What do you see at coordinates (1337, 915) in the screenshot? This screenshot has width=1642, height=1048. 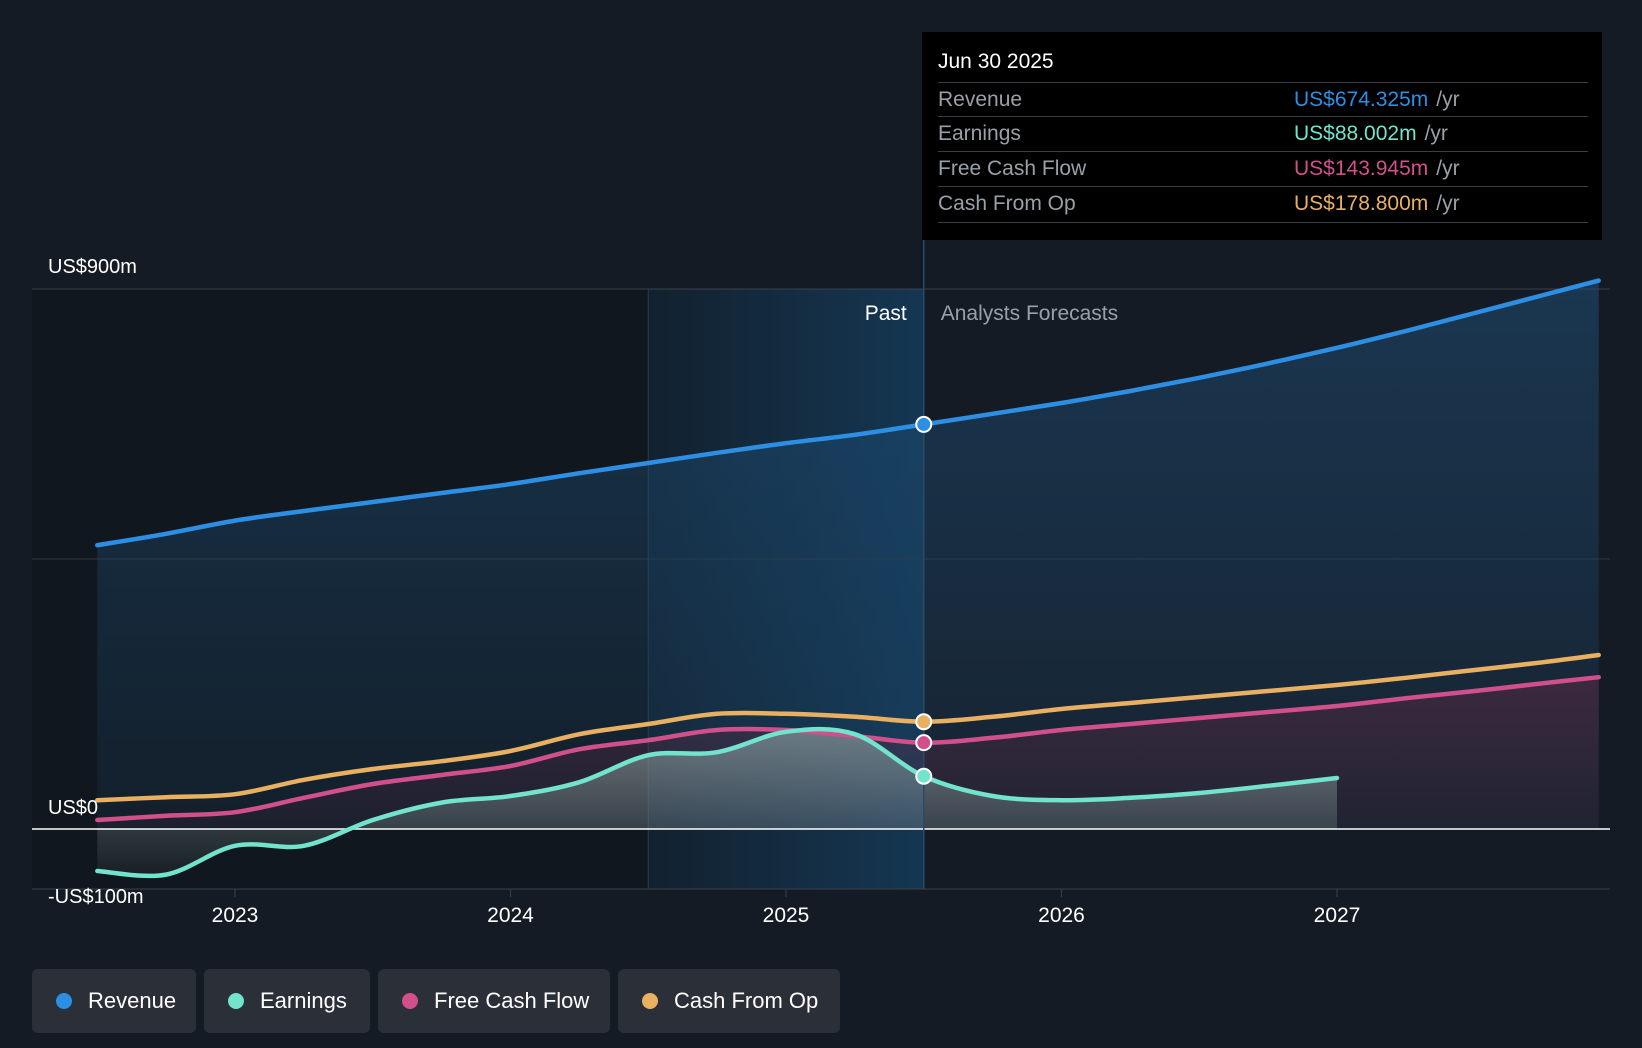 I see `x-tick-label: 2027` at bounding box center [1337, 915].